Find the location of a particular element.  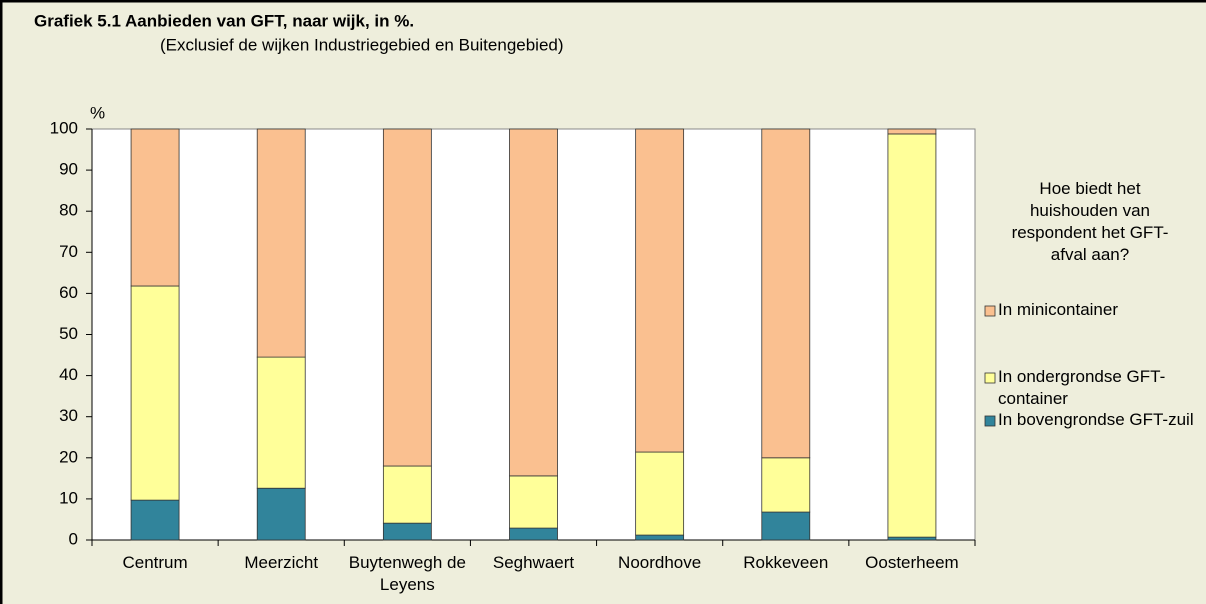

x-tick-label: Centrum is located at coordinates (155, 562).